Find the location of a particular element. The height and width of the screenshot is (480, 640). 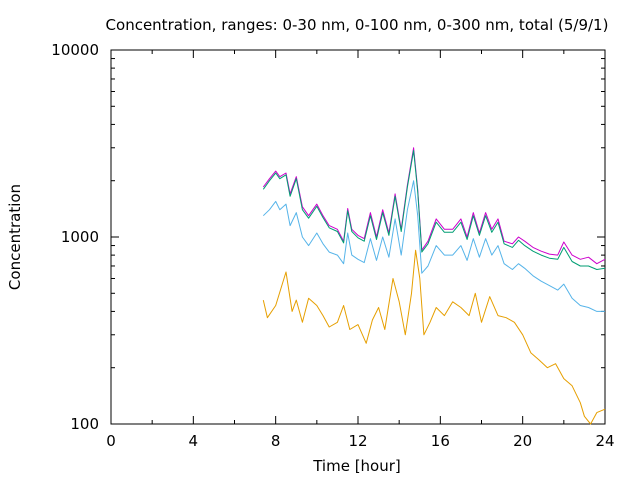

x-tick-label: 24 is located at coordinates (604, 441).